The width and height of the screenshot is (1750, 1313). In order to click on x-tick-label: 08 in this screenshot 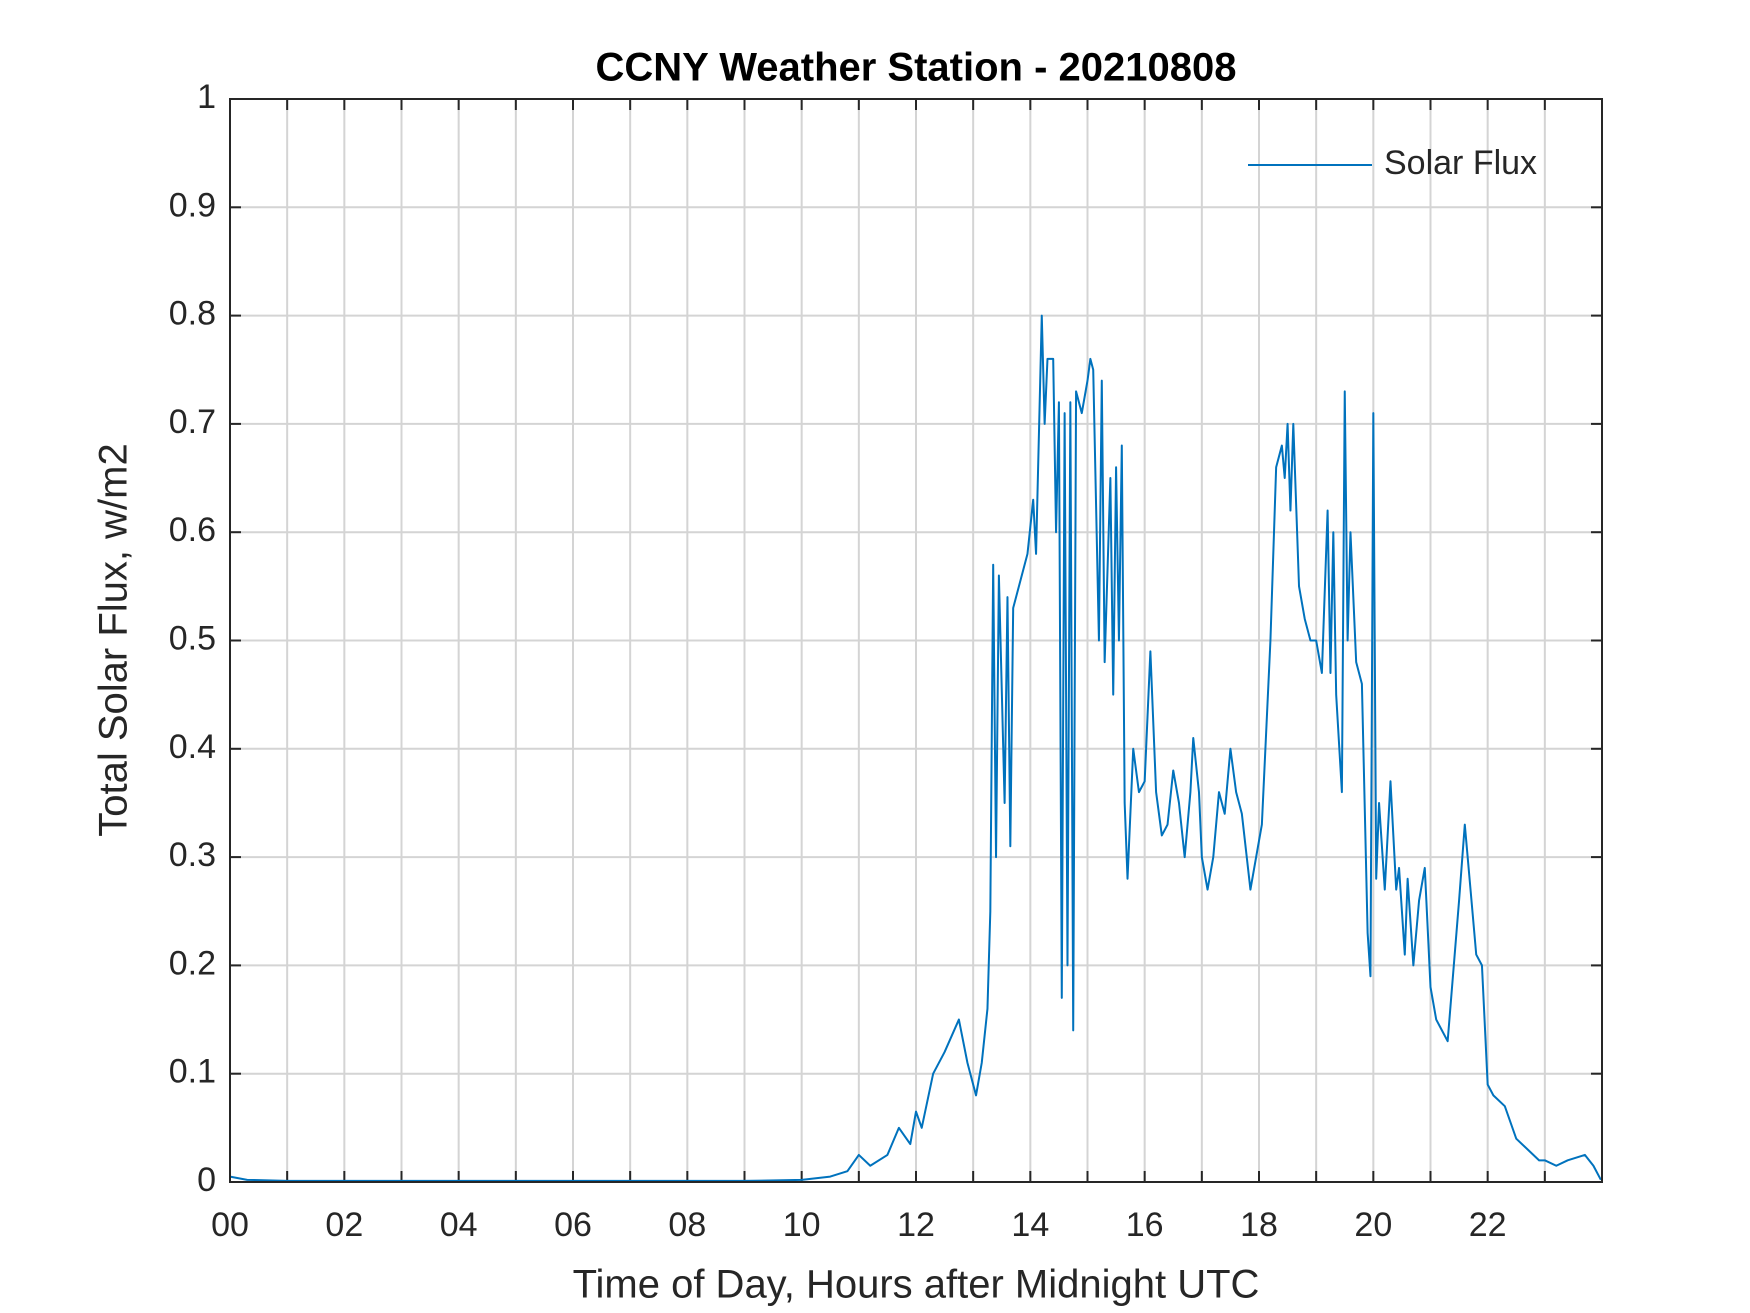, I will do `click(687, 1225)`.